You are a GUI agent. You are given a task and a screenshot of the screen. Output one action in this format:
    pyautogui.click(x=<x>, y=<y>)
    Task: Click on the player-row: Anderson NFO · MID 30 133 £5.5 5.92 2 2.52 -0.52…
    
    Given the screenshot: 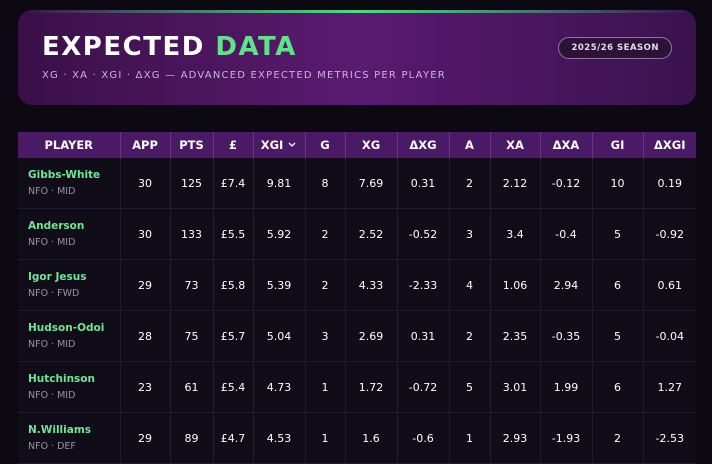 What is the action you would take?
    pyautogui.click(x=357, y=234)
    